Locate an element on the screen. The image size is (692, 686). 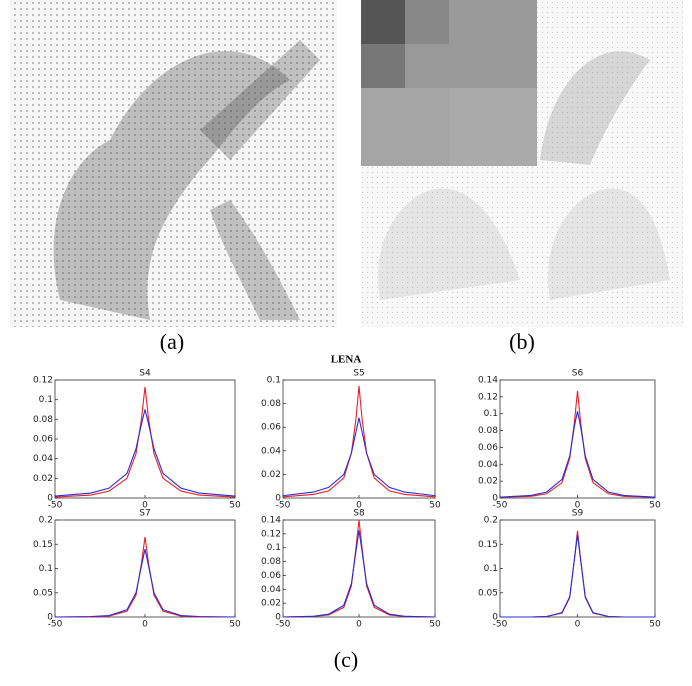
chart-title: S8 is located at coordinates (359, 514).